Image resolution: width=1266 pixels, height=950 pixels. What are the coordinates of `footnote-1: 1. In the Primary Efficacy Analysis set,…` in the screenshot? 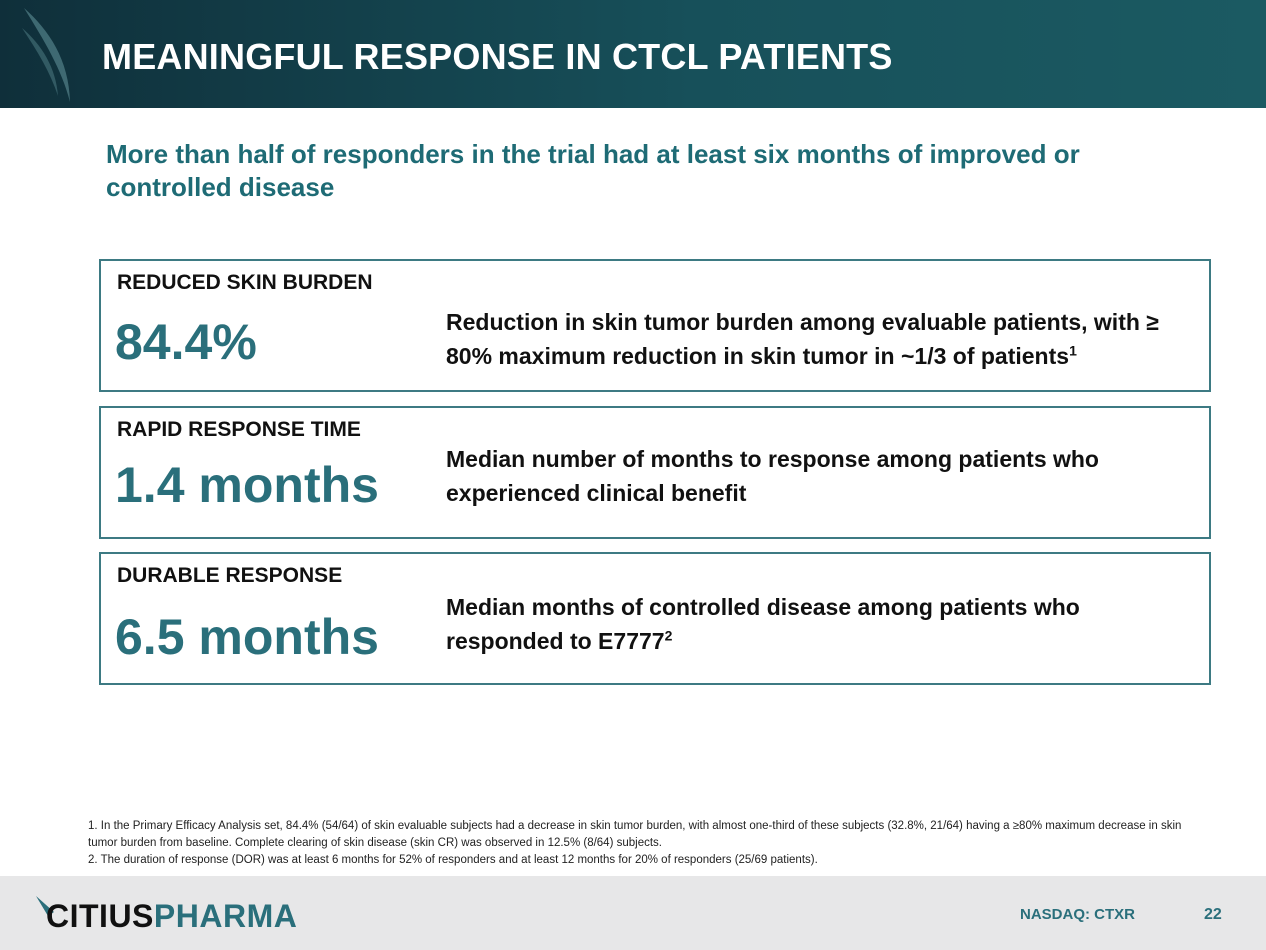 It's located at (635, 834).